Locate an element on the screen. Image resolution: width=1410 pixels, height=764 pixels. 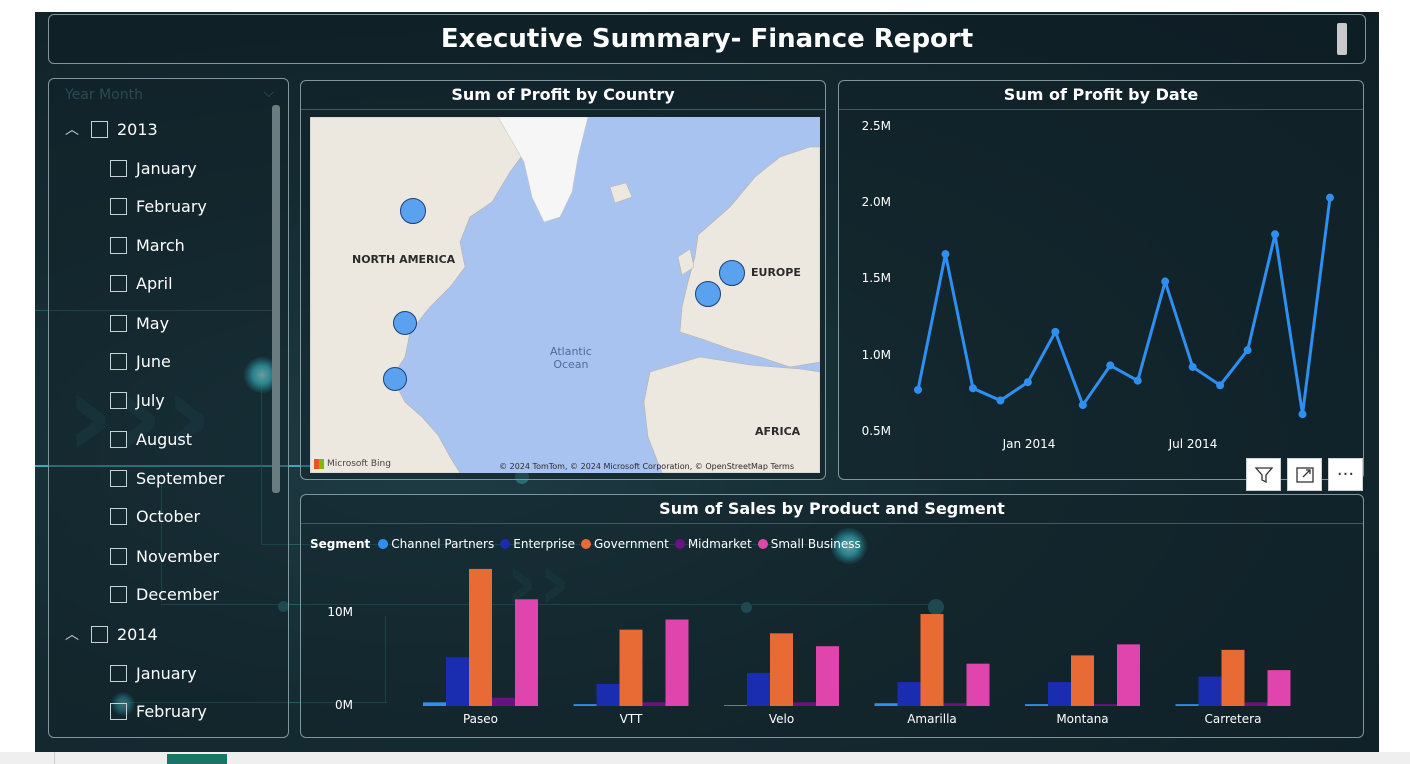
country-bubble-united-states is located at coordinates (405, 323).